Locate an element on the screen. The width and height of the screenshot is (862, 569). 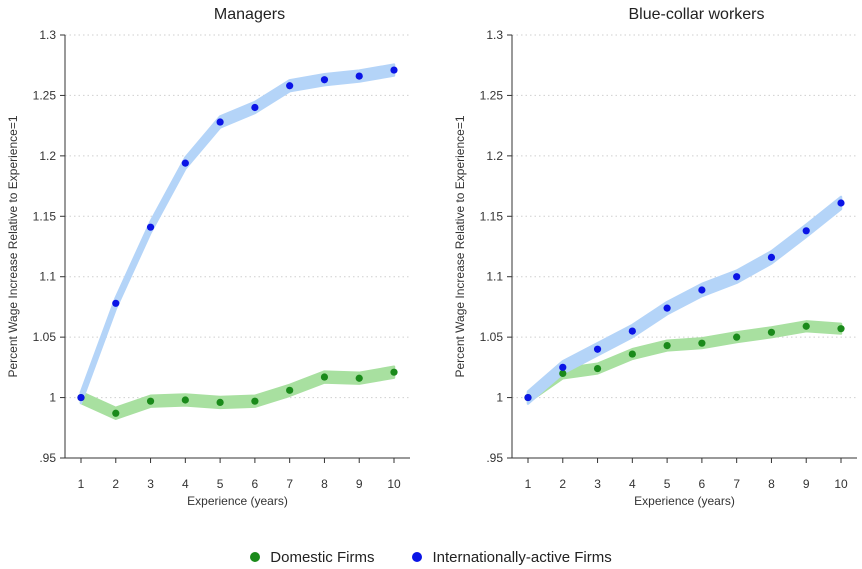
legend-item-international: Internationally-active Firms is located at coordinates (512, 557).